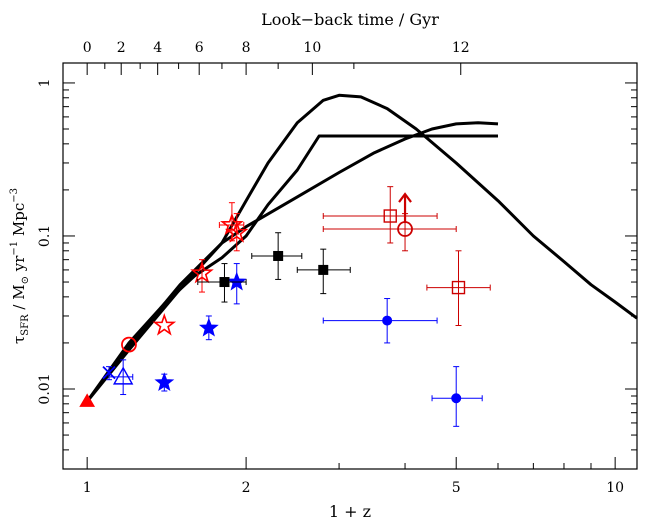  Describe the element at coordinates (157, 48) in the screenshot. I see `top-tick-label: 4` at that location.